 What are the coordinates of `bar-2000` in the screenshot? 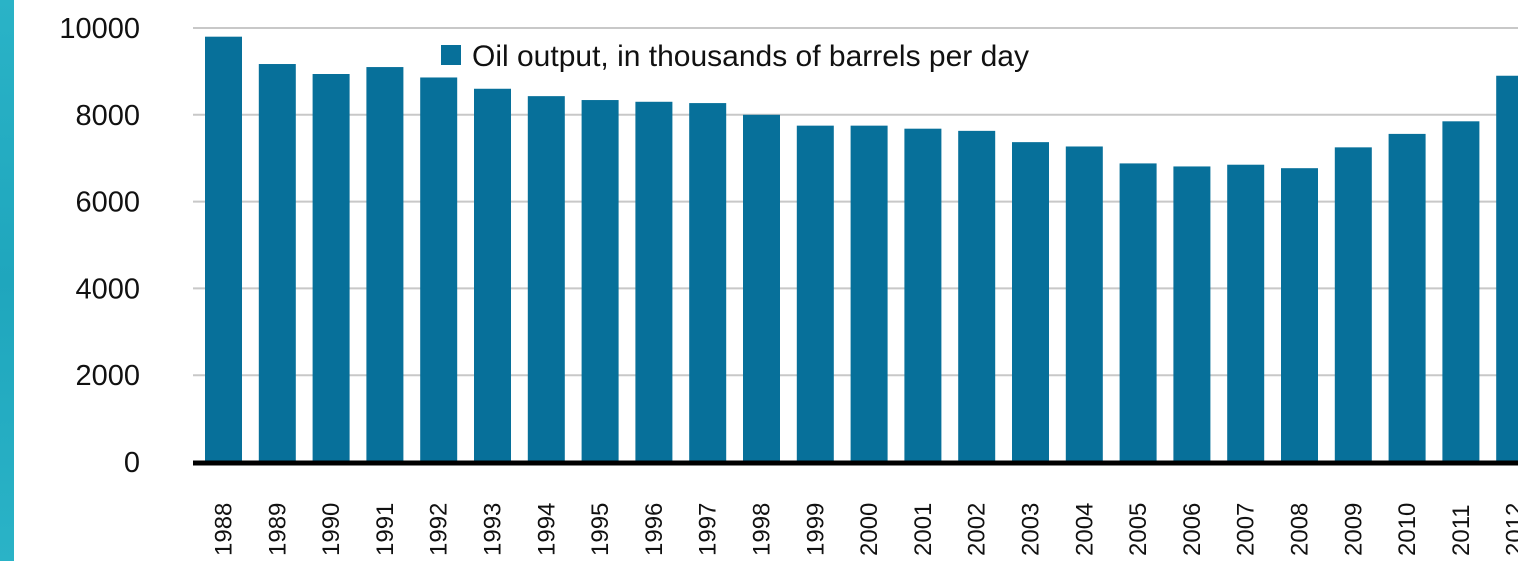 It's located at (869, 294).